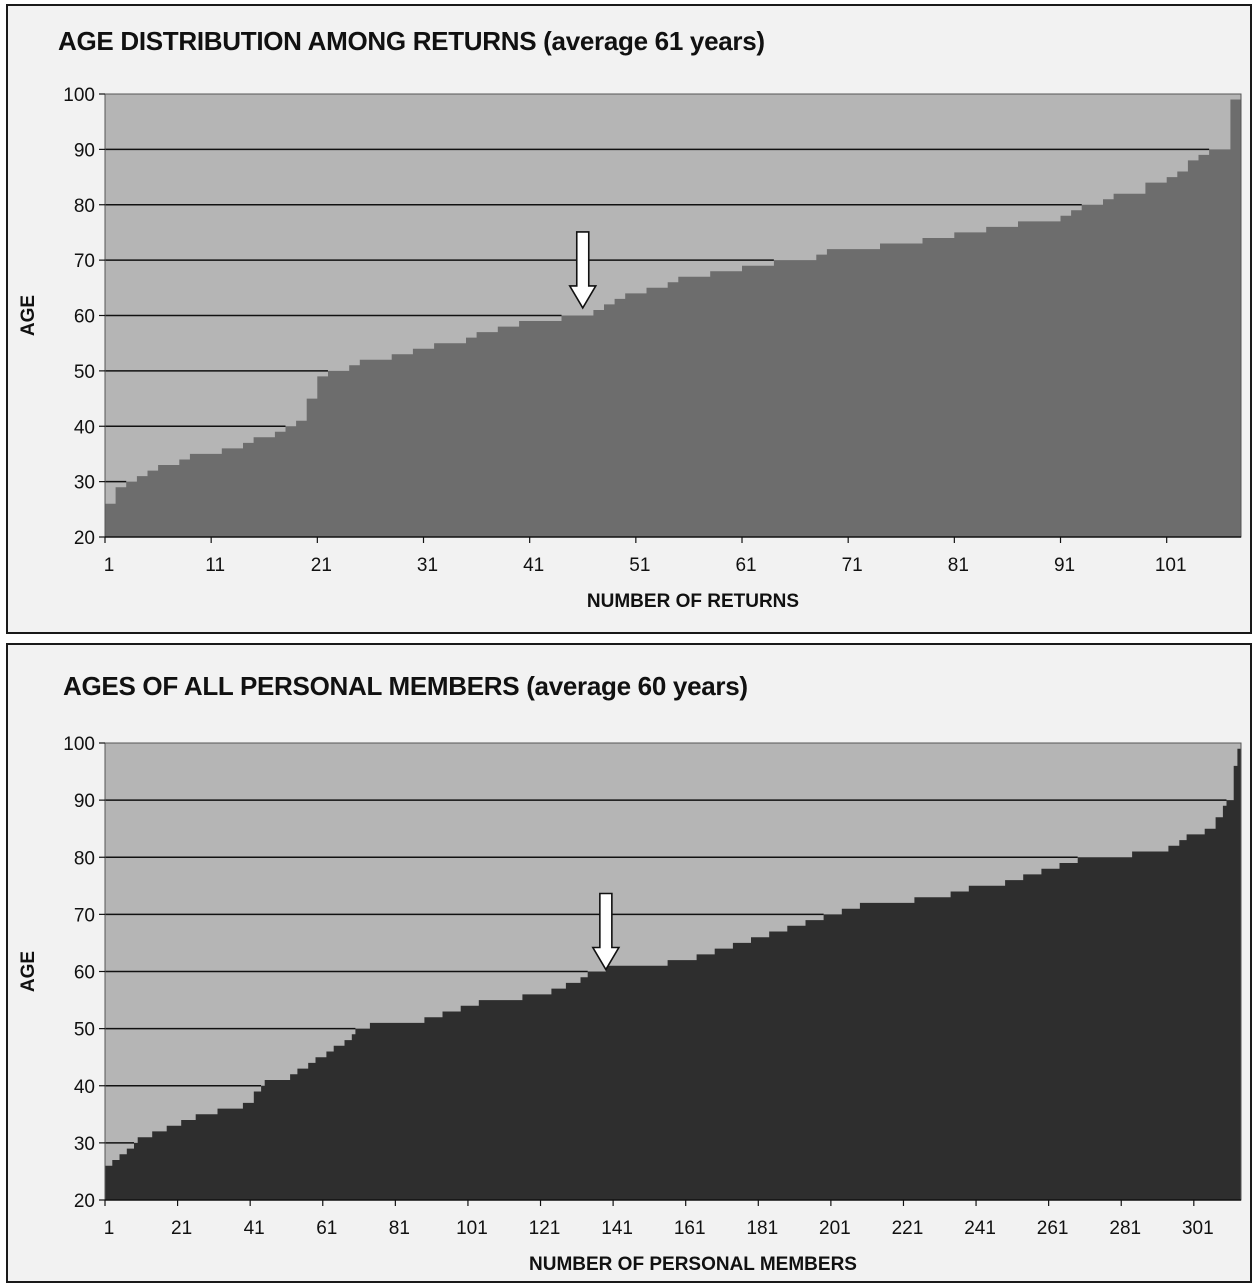  What do you see at coordinates (835, 1228) in the screenshot?
I see `x-tick-label: 201` at bounding box center [835, 1228].